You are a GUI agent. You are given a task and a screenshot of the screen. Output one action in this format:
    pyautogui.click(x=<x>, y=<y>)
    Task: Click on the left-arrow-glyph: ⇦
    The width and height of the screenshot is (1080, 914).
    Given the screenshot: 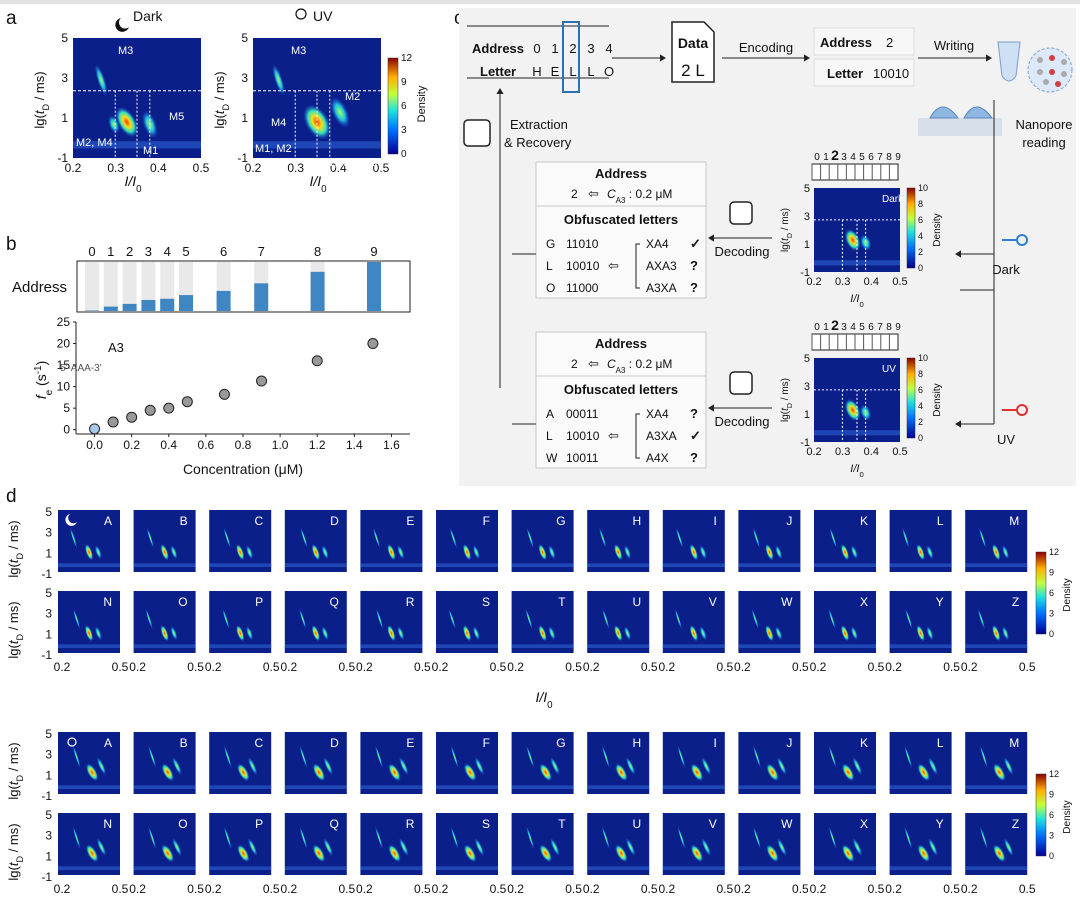 What is the action you would take?
    pyautogui.click(x=613, y=265)
    